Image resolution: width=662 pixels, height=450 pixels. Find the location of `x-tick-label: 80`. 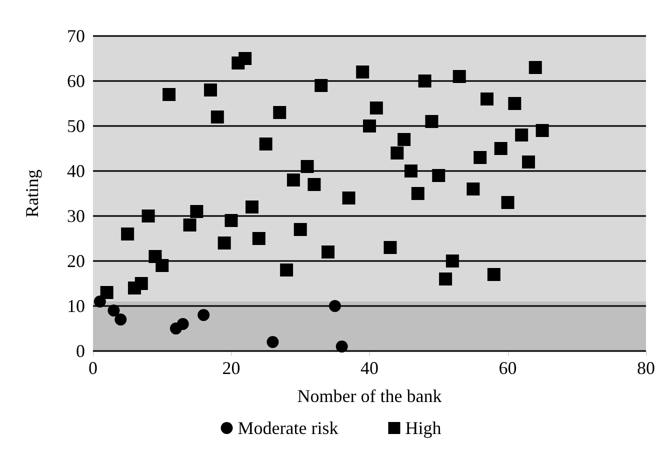

x-tick-label: 80 is located at coordinates (646, 368).